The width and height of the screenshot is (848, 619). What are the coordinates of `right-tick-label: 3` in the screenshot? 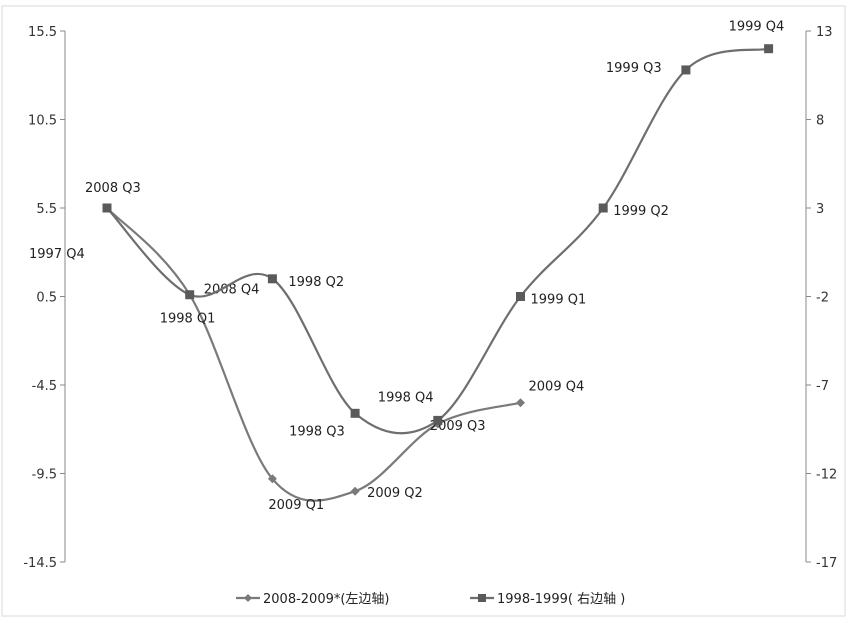 It's located at (820, 209).